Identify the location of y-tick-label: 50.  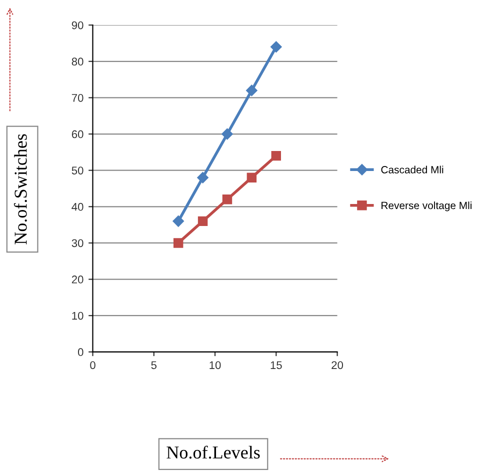
(78, 170).